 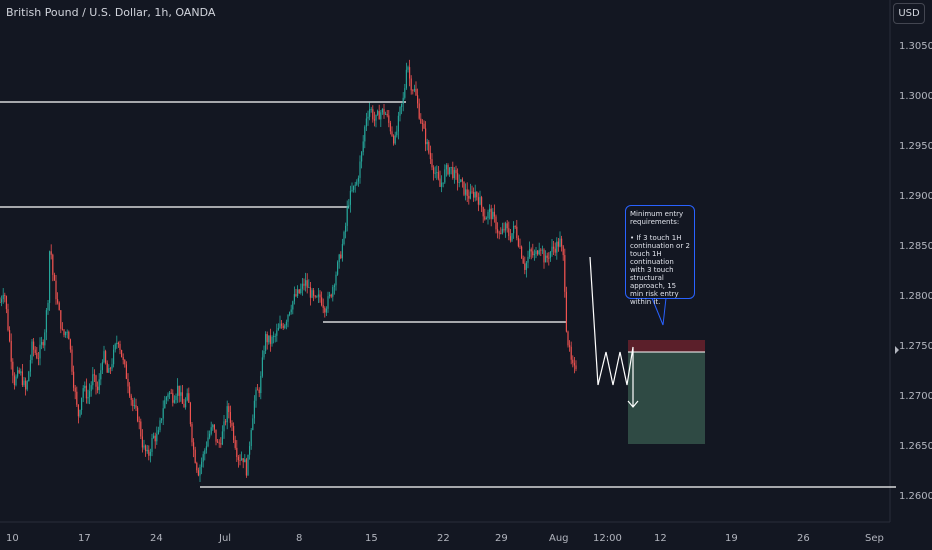 I want to click on note-heading: Minimum entry requirements:, so click(x=657, y=218).